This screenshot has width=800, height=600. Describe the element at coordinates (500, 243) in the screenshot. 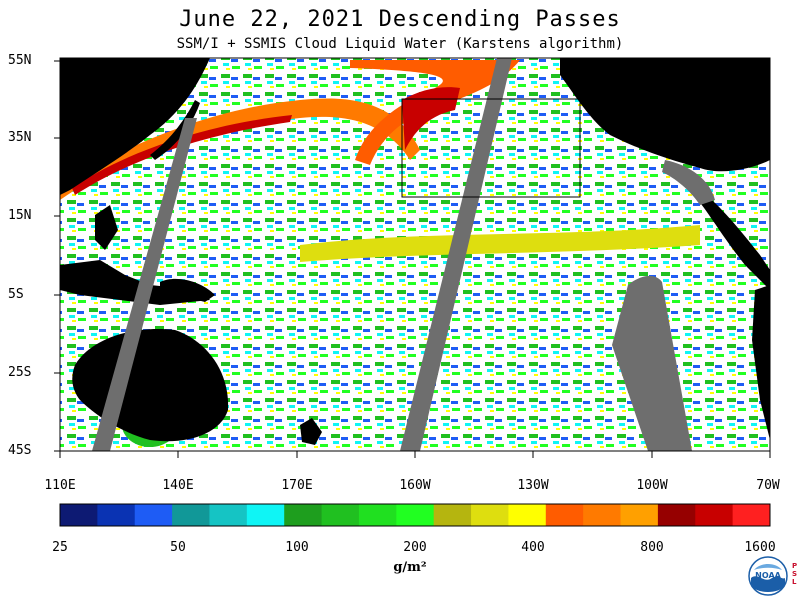

I see `itcz-band` at that location.